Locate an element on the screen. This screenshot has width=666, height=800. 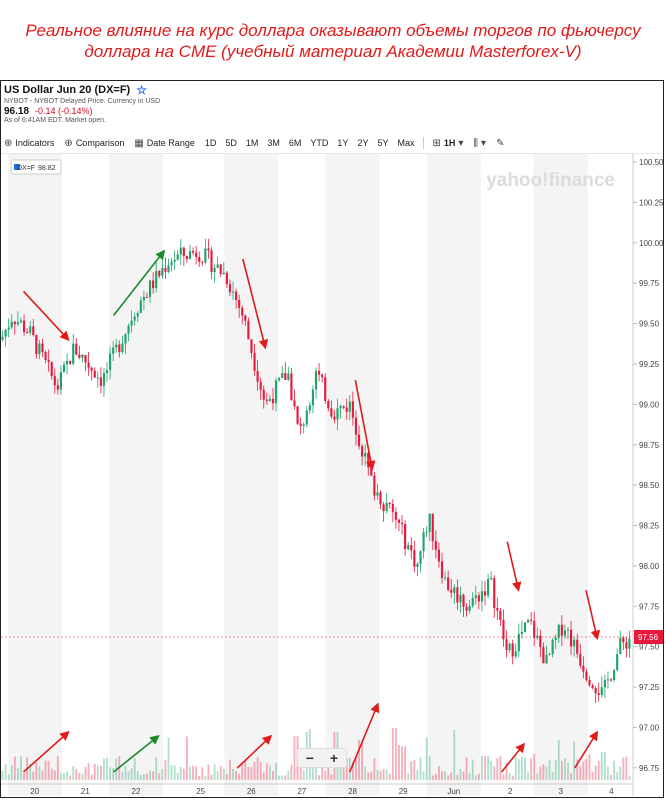
x-tick-label: 4 is located at coordinates (611, 791).